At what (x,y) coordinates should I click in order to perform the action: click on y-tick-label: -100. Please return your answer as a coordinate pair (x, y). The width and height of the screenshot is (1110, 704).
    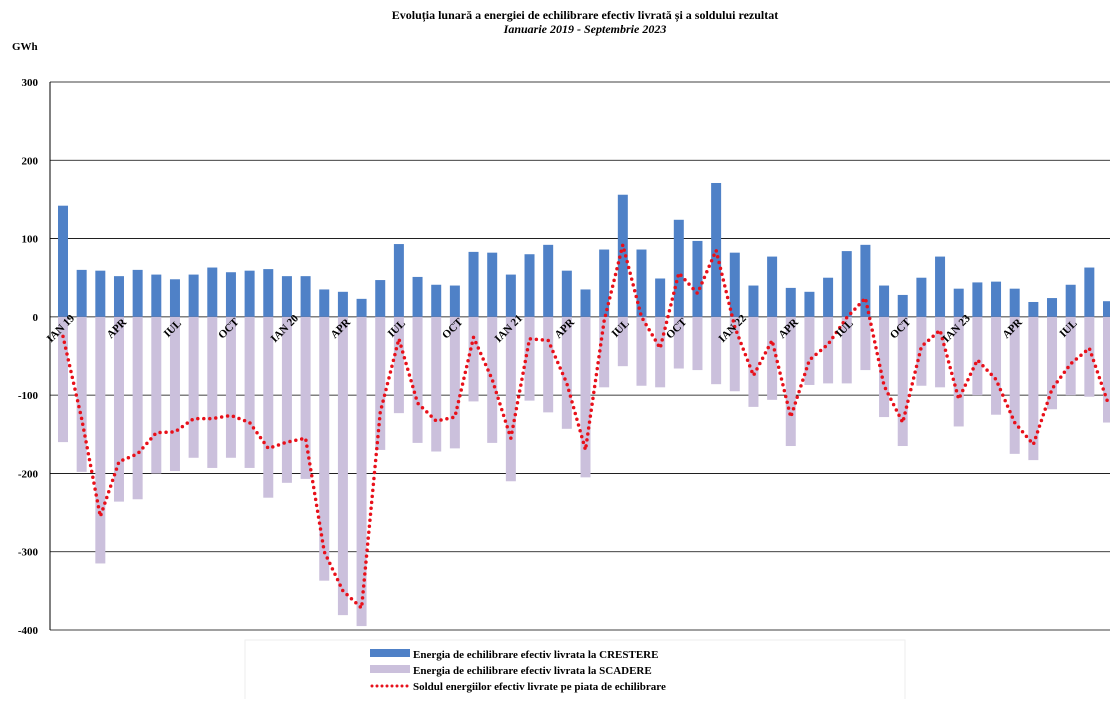
    Looking at the image, I should click on (28, 396).